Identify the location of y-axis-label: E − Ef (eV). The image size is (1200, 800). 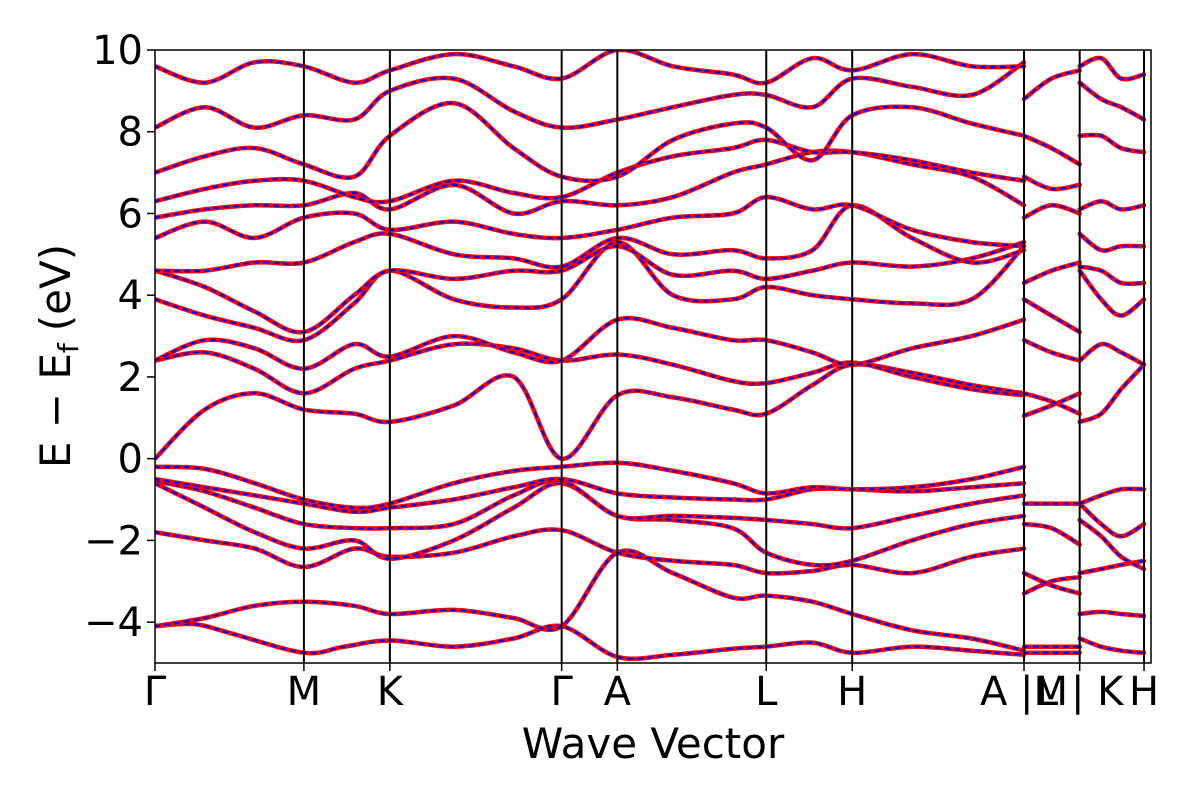
(58, 356).